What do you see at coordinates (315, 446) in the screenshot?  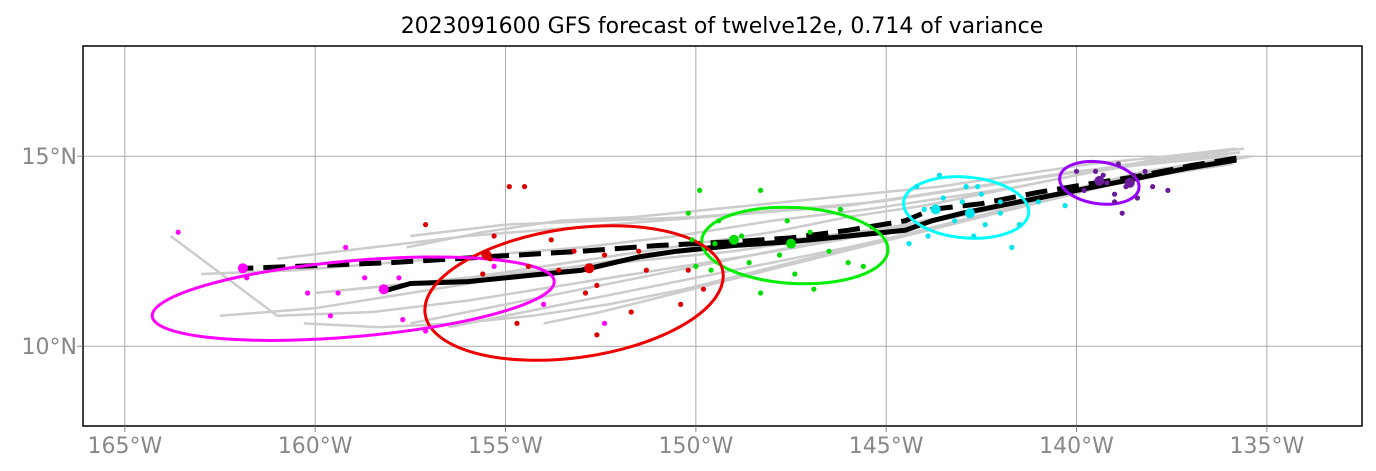 I see `x-tick-label: 160°W` at bounding box center [315, 446].